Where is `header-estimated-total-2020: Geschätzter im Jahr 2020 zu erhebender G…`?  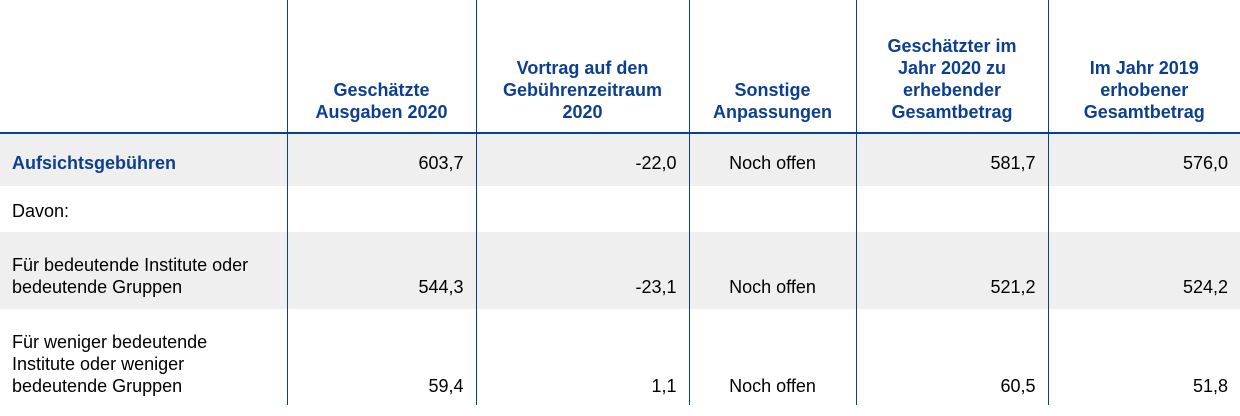
header-estimated-total-2020: Geschätzter im Jahr 2020 zu erhebender G… is located at coordinates (951, 67).